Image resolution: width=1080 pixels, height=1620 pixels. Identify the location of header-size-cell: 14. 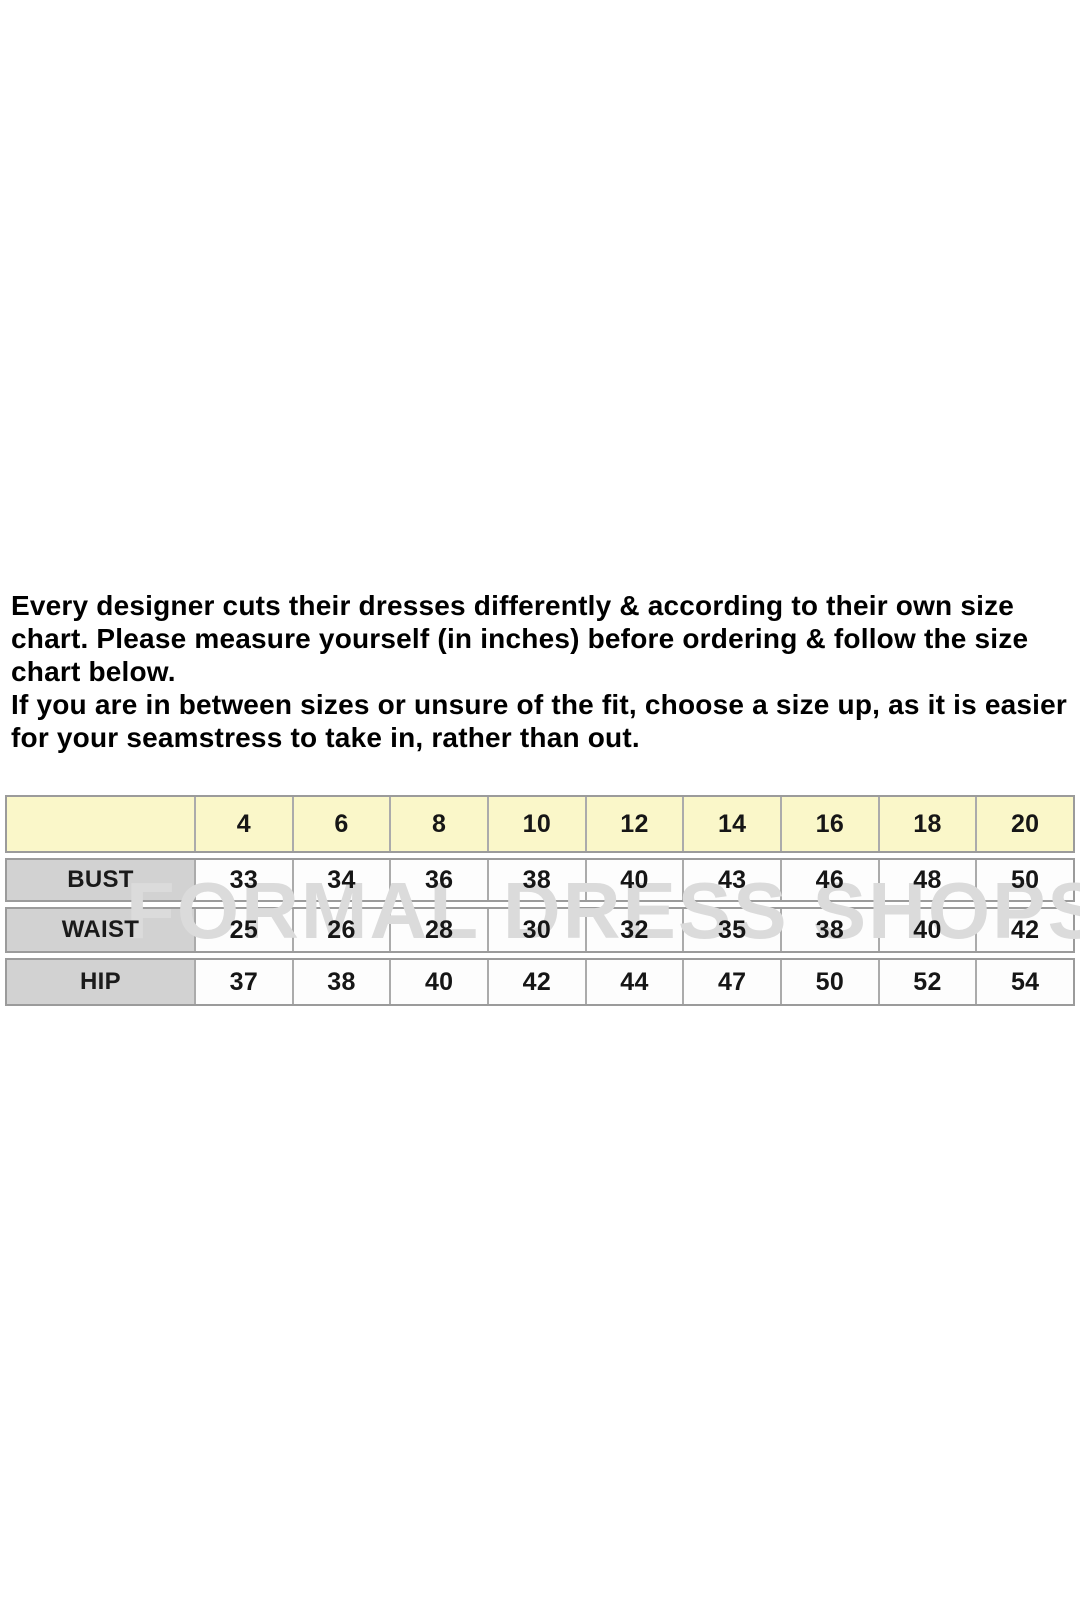
(731, 824).